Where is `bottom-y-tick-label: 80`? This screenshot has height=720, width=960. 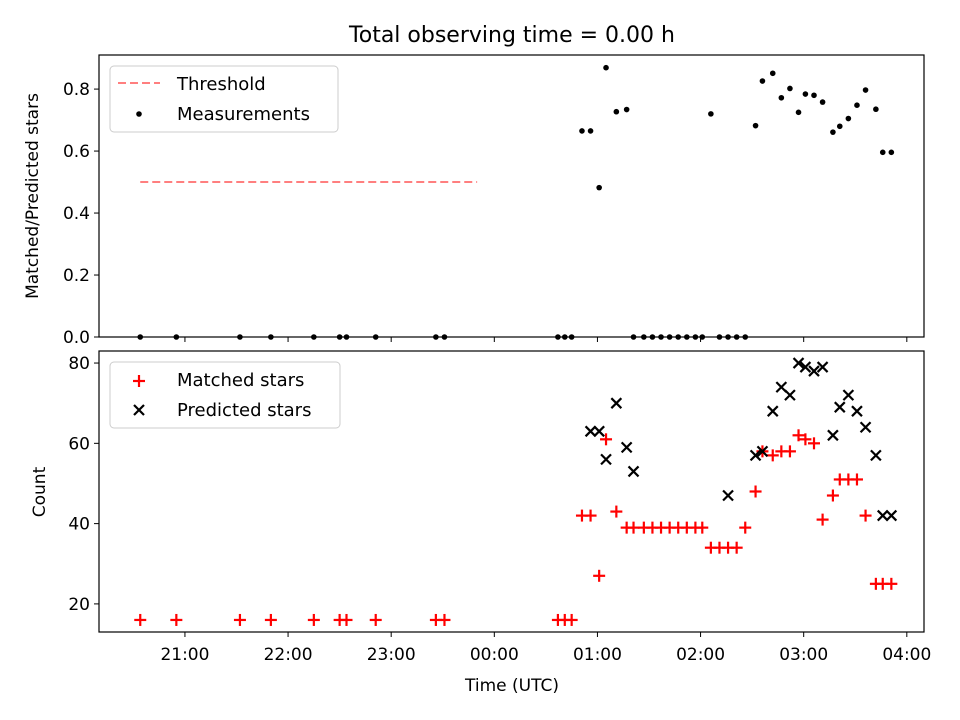
bottom-y-tick-label: 80 is located at coordinates (79, 364).